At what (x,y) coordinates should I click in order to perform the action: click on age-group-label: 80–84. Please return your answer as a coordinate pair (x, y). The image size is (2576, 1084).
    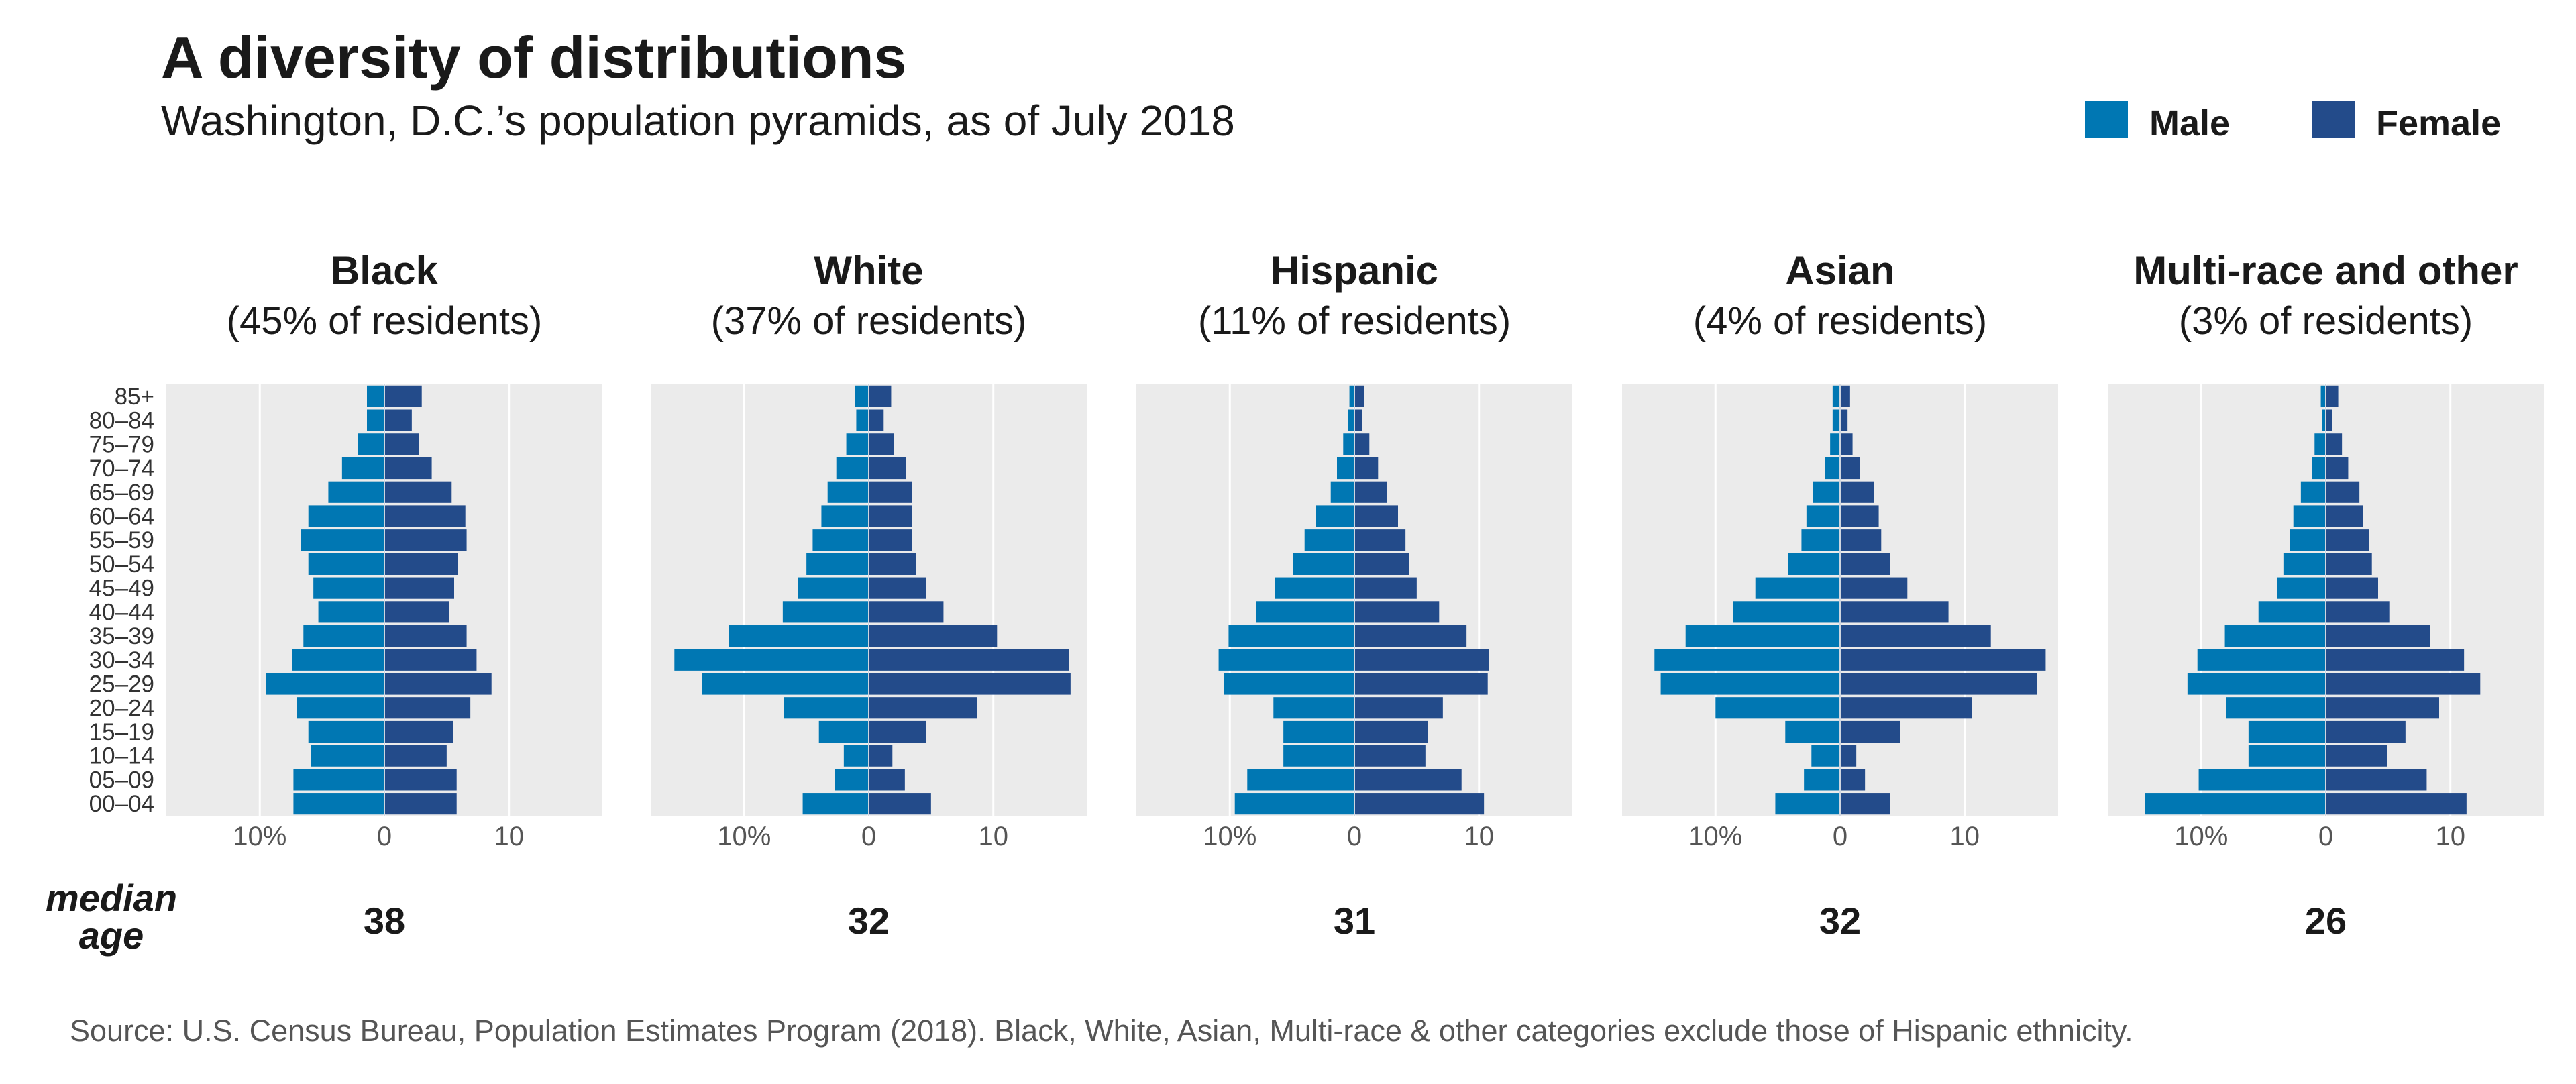
    Looking at the image, I should click on (121, 421).